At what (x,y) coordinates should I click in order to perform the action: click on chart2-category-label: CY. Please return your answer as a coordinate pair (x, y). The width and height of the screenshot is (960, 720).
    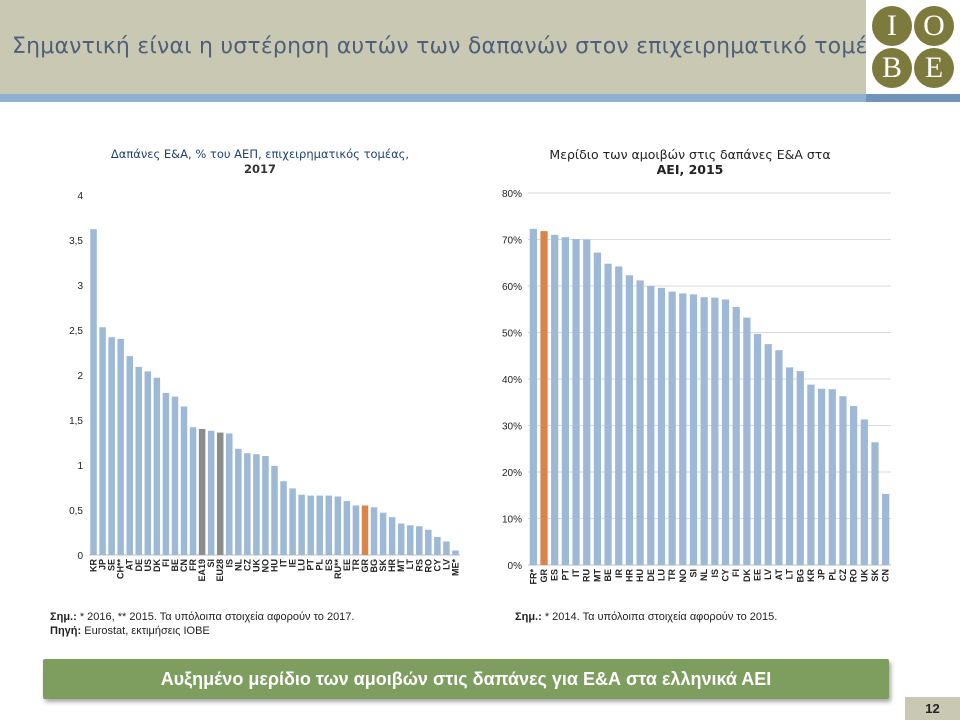
    Looking at the image, I should click on (726, 575).